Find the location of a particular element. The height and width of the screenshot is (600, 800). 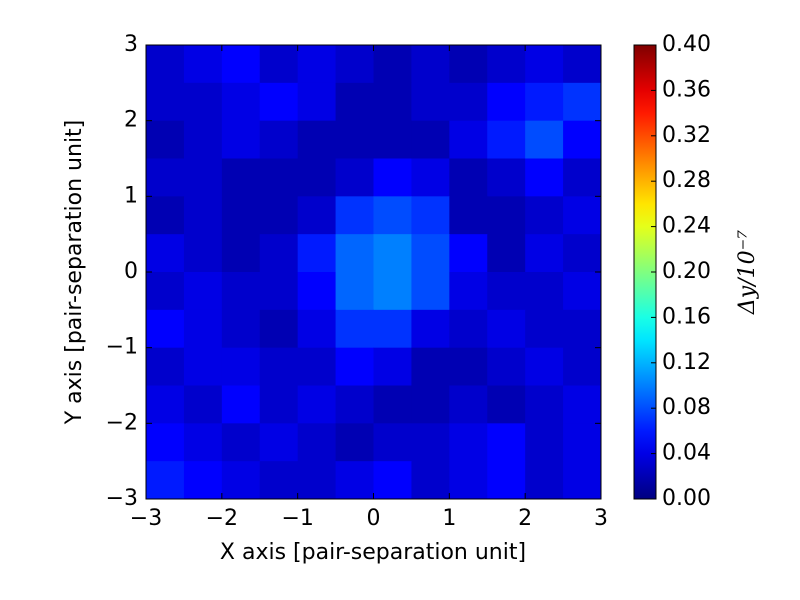

y-tick-label: 1 is located at coordinates (131, 195).